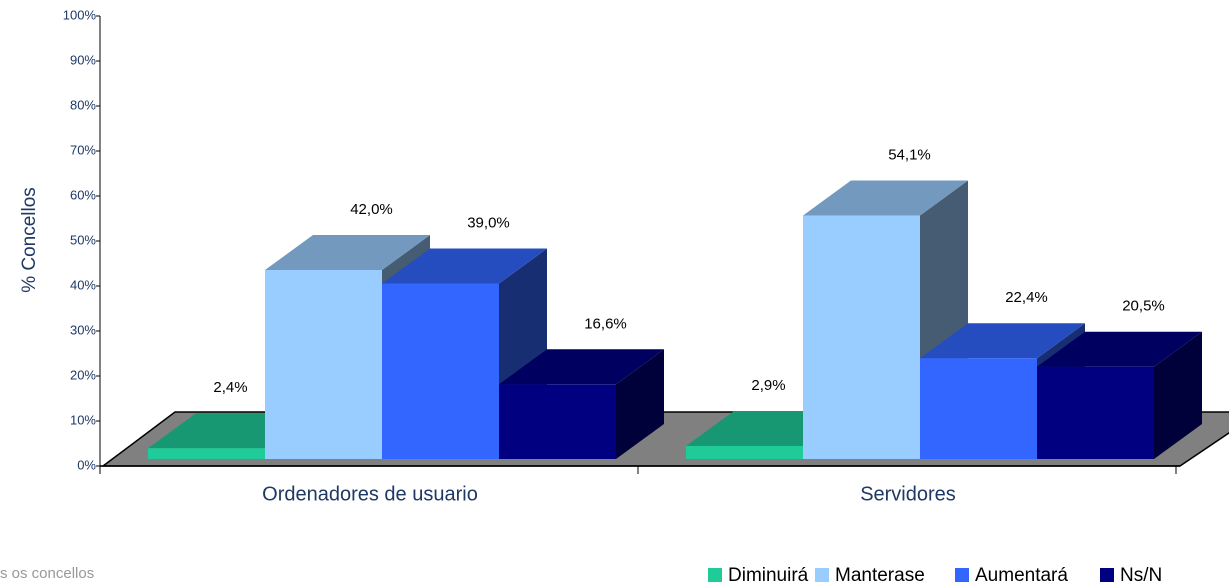  What do you see at coordinates (83, 194) in the screenshot?
I see `y-tick-label: 60%` at bounding box center [83, 194].